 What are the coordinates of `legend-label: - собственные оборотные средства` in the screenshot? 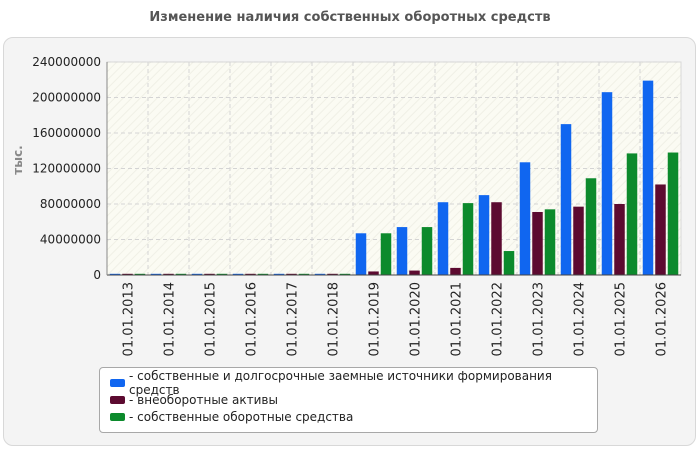 It's located at (241, 416).